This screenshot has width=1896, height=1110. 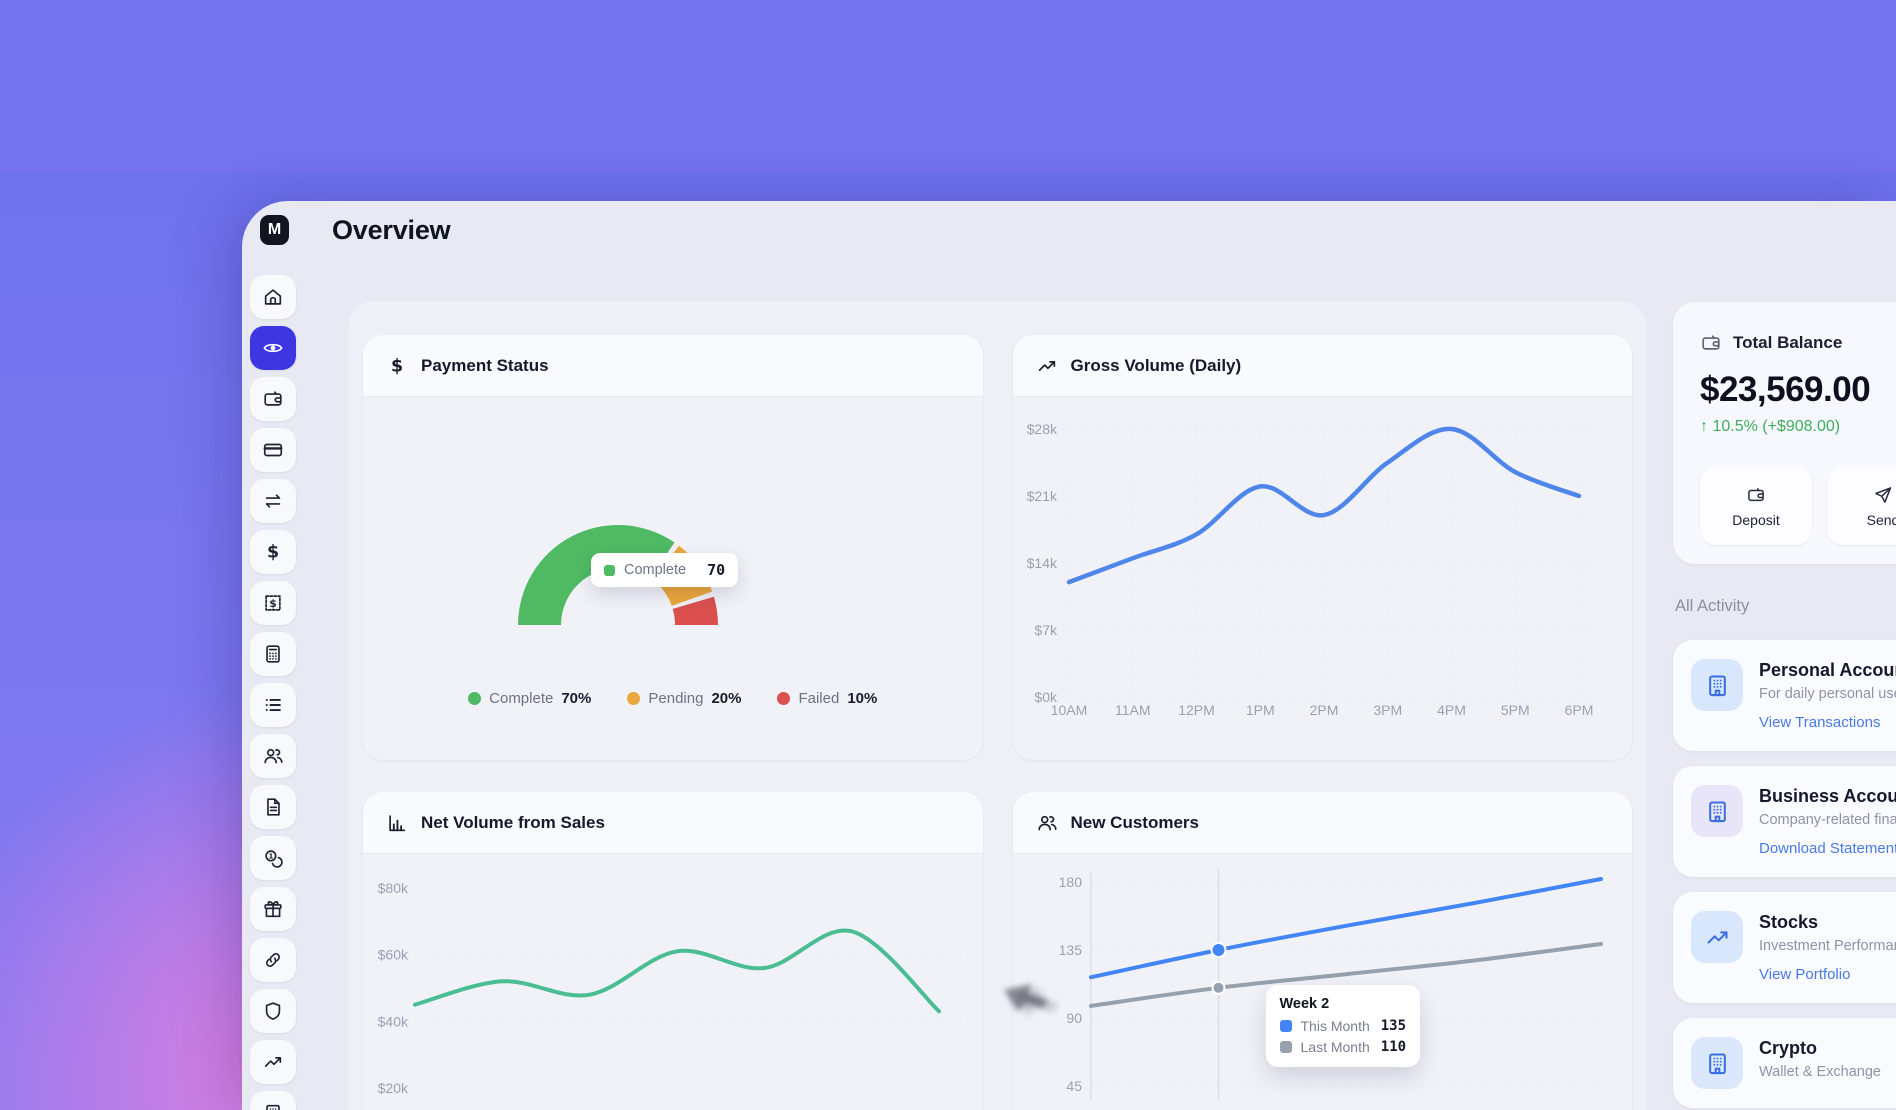 I want to click on tooltip-series-value: 110, so click(x=1393, y=1047).